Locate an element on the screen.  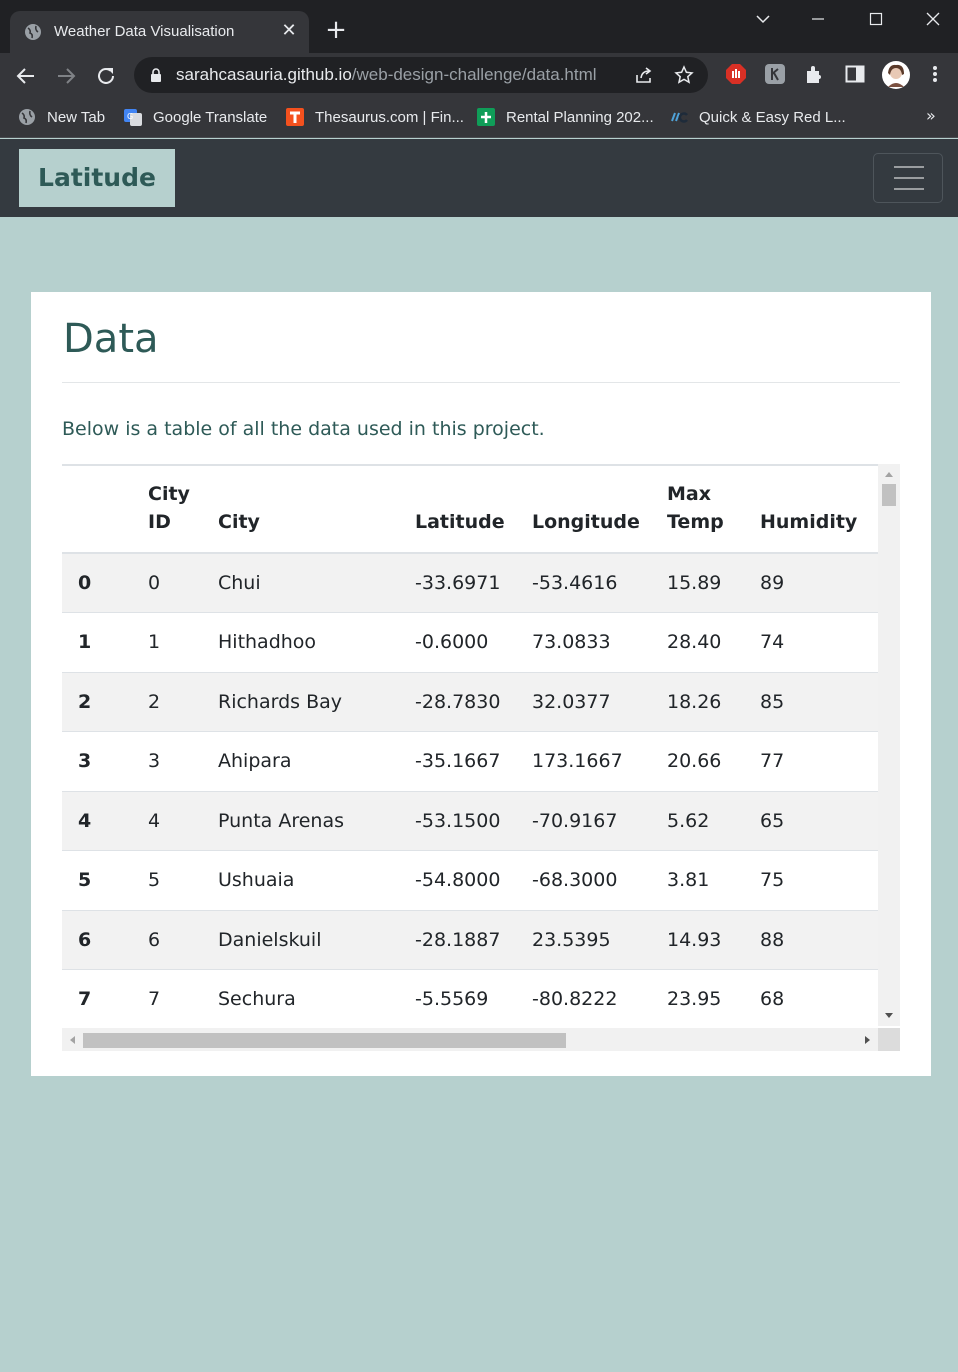
tab-search-icon is located at coordinates (763, 19).